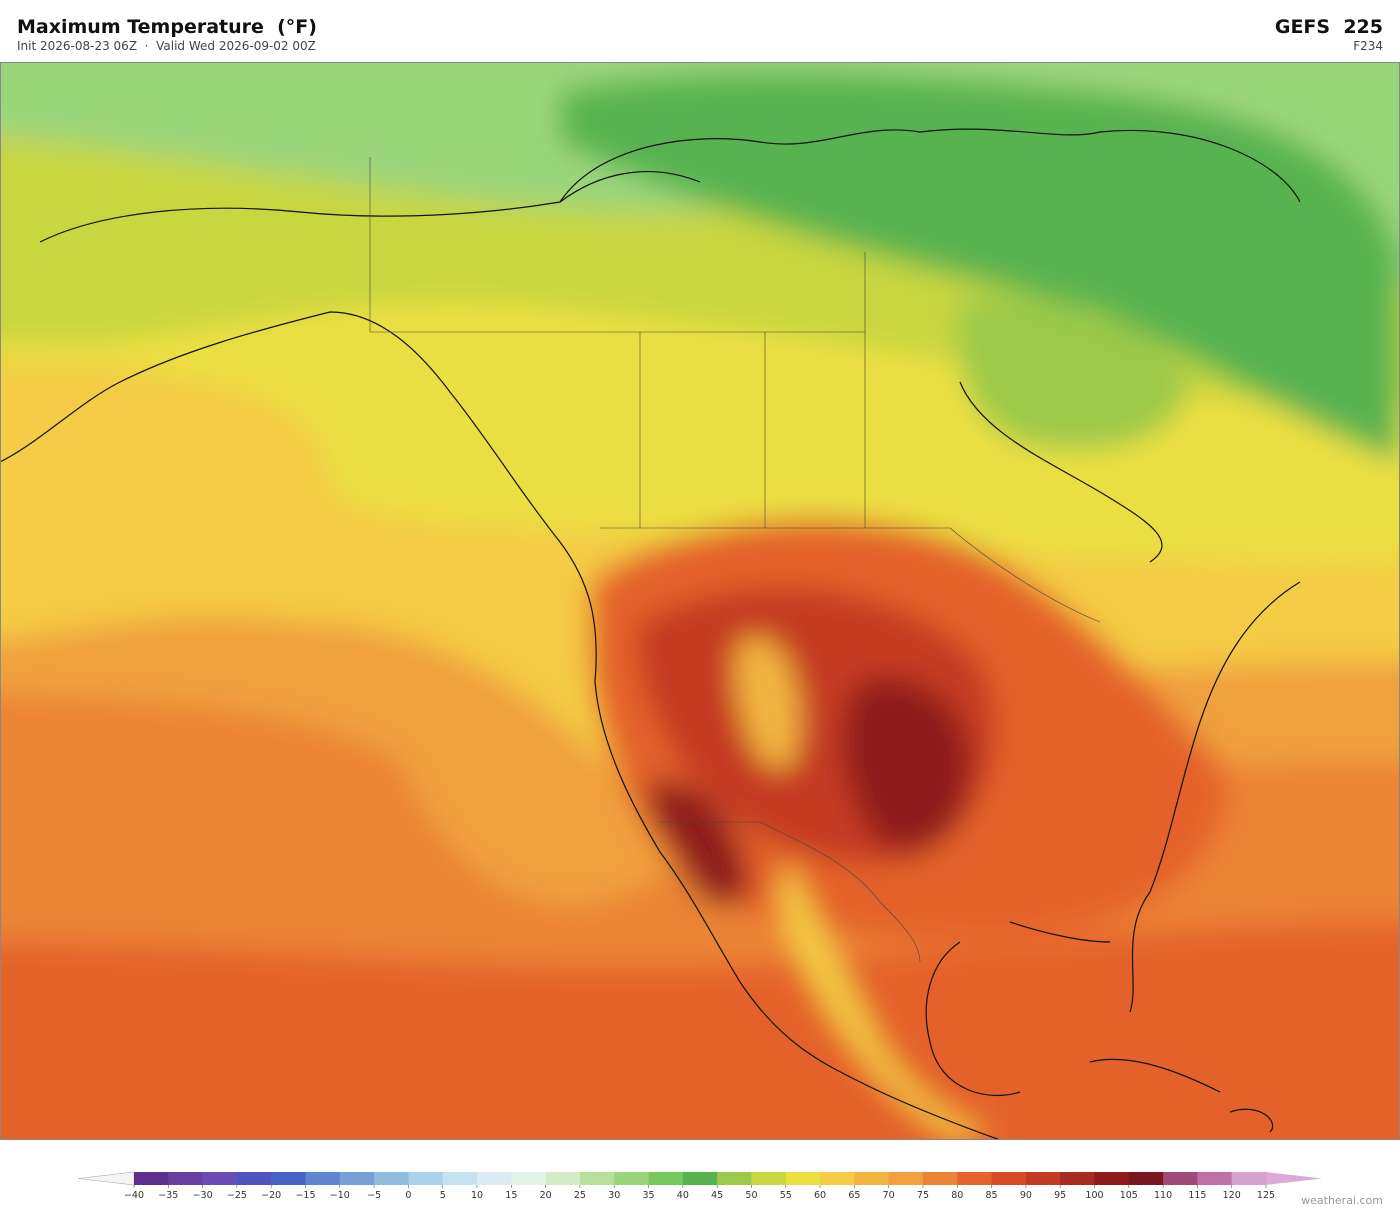 Image resolution: width=1400 pixels, height=1215 pixels. I want to click on colorbar-tick-label: 70, so click(889, 1195).